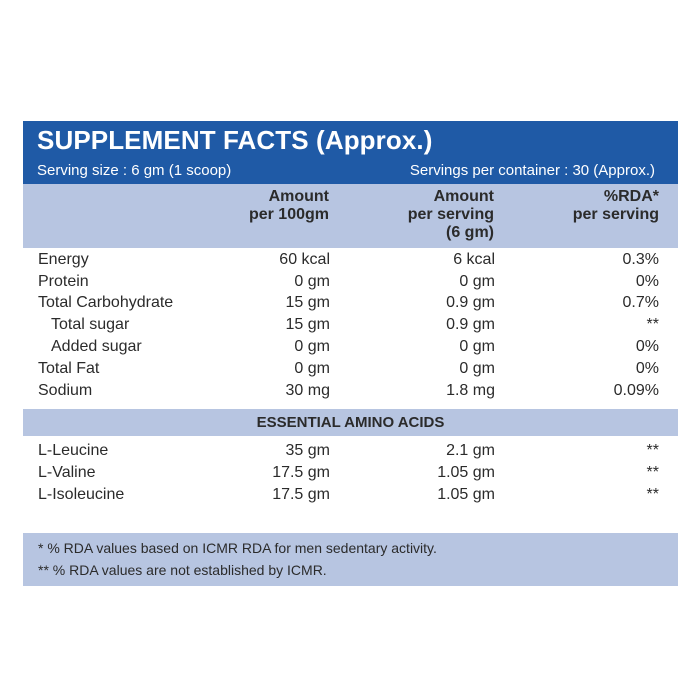 This screenshot has width=700, height=700. I want to click on table-row: Total sugar 15 gm 0.9 gm **, so click(350, 325).